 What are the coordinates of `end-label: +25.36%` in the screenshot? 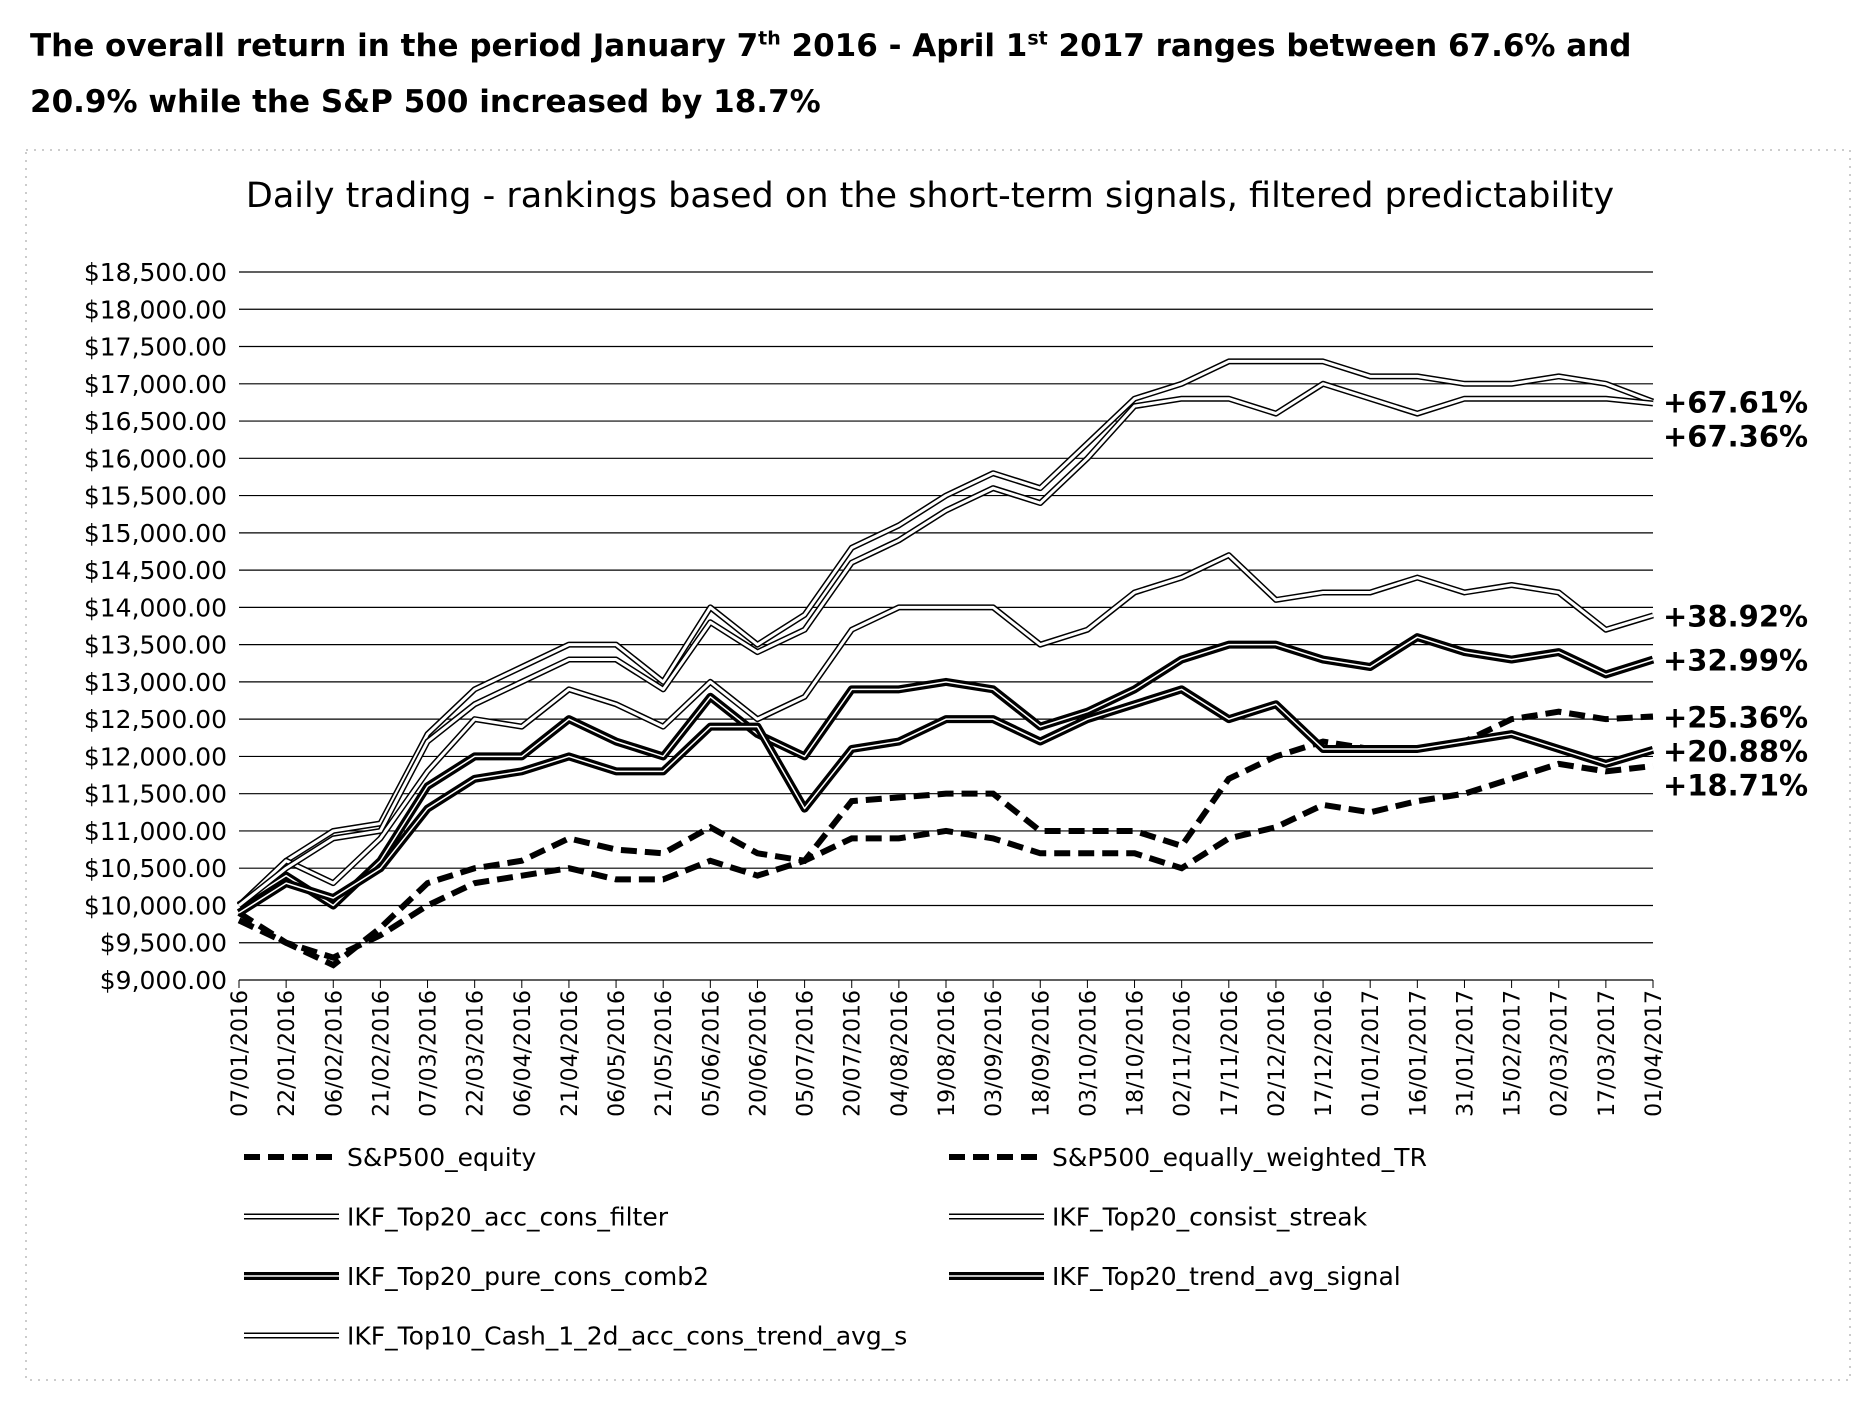 It's located at (1735, 717).